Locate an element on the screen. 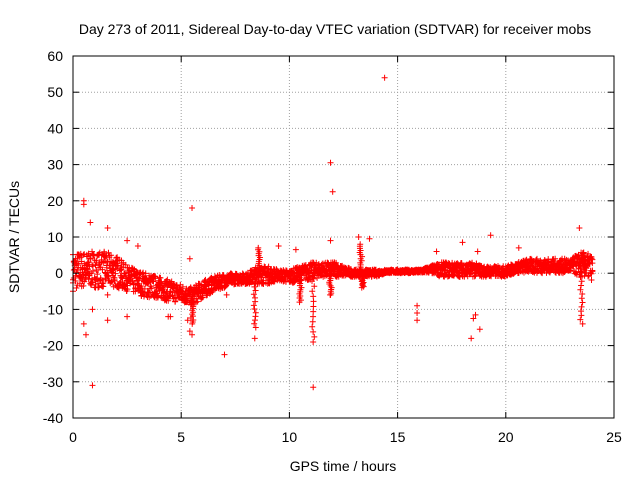  y-tick-label: 60 is located at coordinates (55, 56).